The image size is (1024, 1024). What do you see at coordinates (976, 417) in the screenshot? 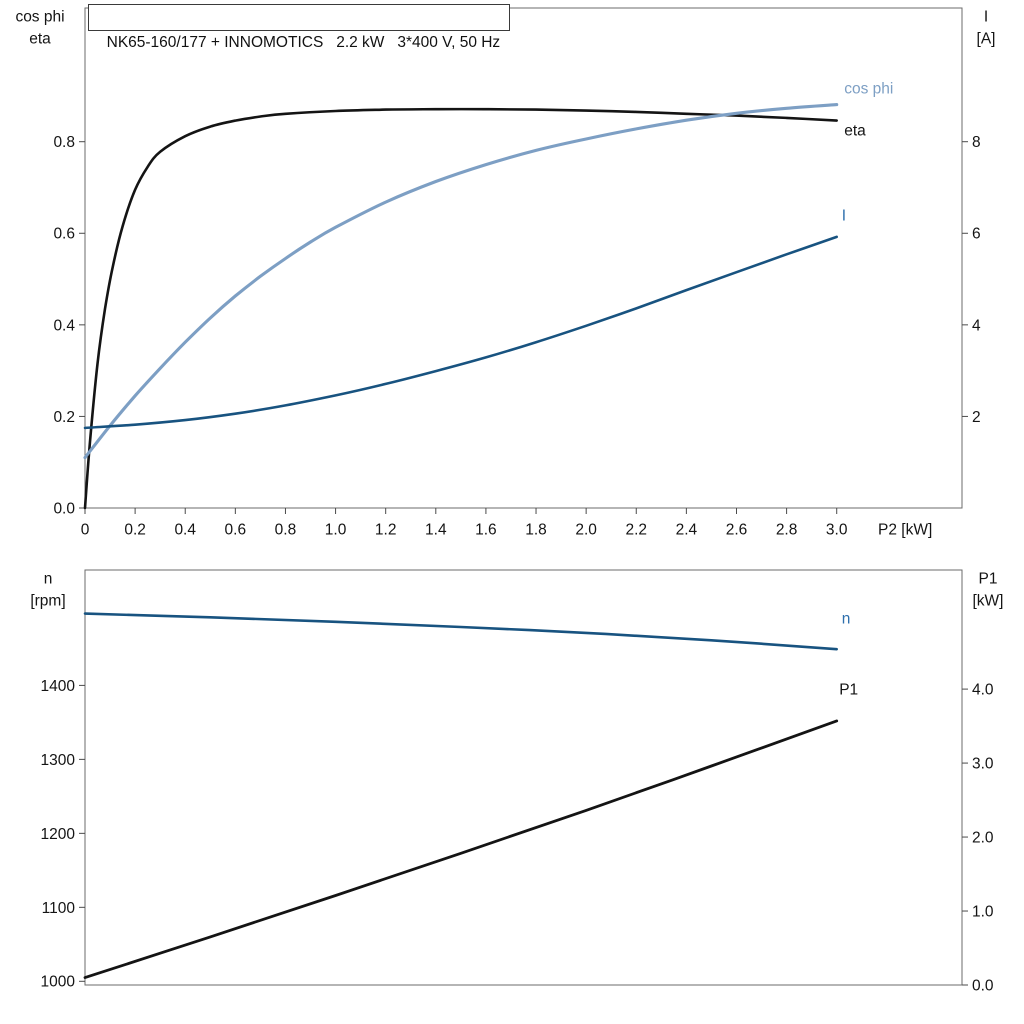
I see `right-tick-label: 2` at bounding box center [976, 417].